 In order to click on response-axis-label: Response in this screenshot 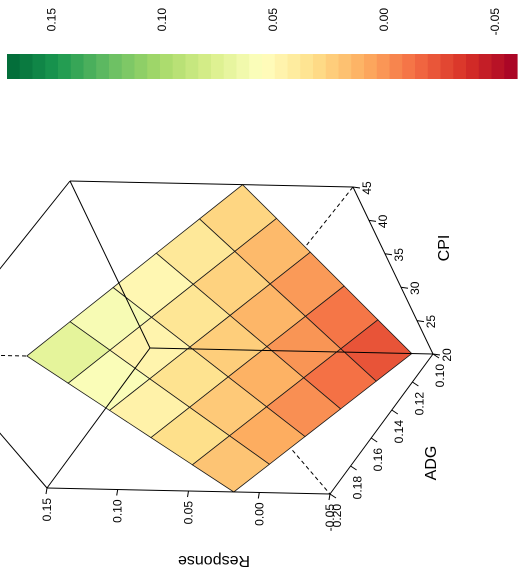, I will do `click(214, 560)`.